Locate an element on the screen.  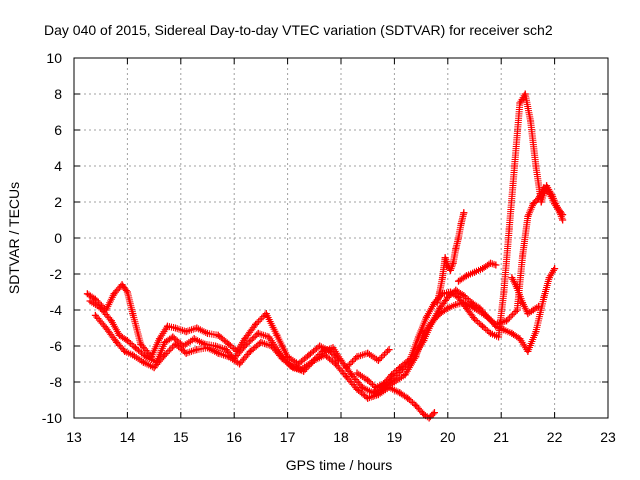
y-tick-label: -10 is located at coordinates (52, 418).